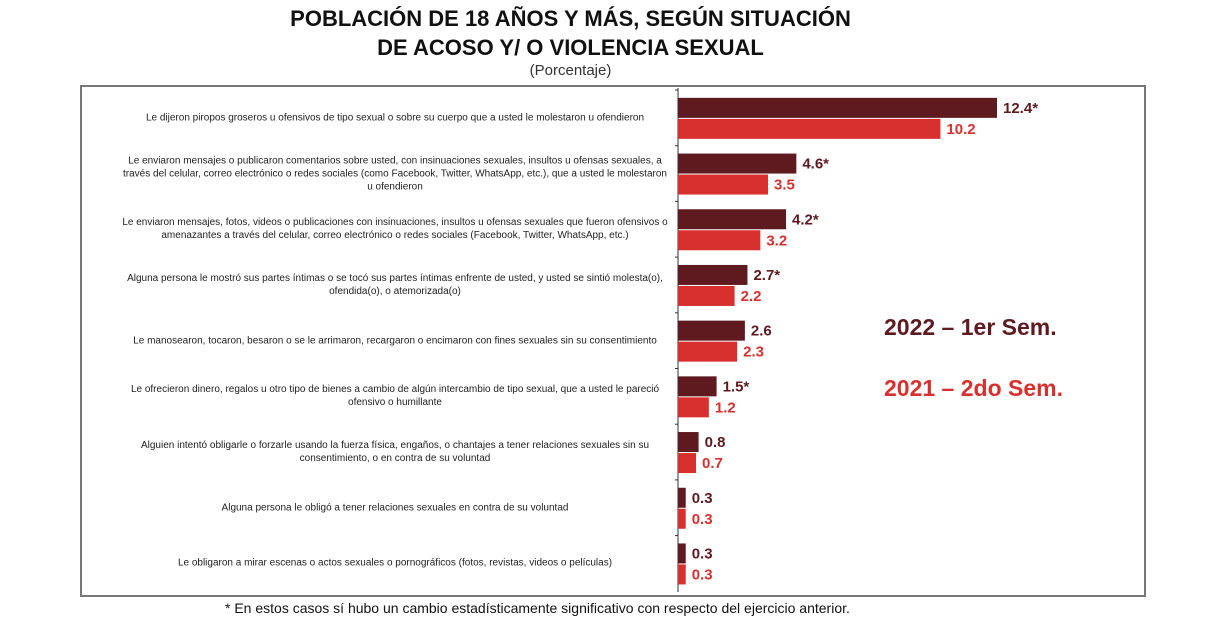 The height and width of the screenshot is (620, 1231). What do you see at coordinates (766, 275) in the screenshot?
I see `data-label: 2.7*` at bounding box center [766, 275].